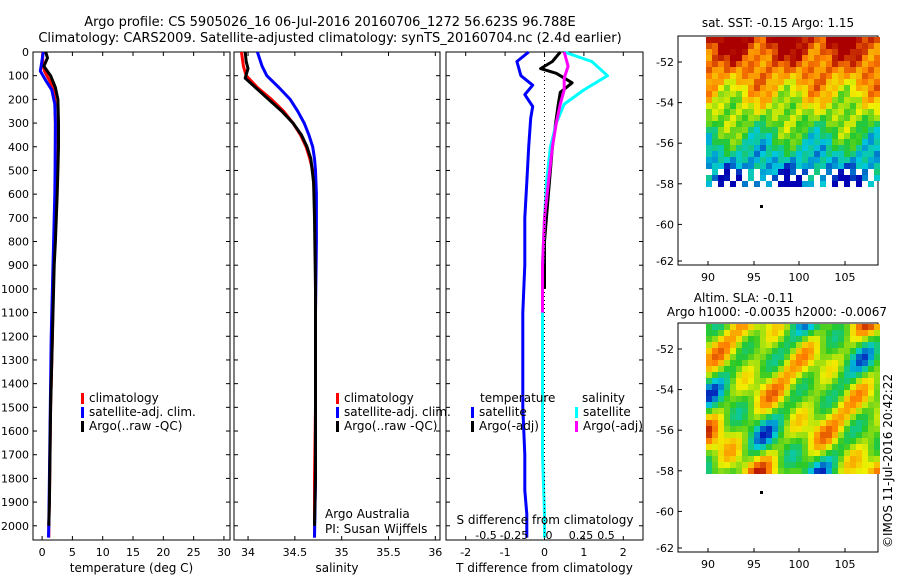 The image size is (900, 580). What do you see at coordinates (131, 568) in the screenshot?
I see `x-axis-label: temperature (deg C)` at bounding box center [131, 568].